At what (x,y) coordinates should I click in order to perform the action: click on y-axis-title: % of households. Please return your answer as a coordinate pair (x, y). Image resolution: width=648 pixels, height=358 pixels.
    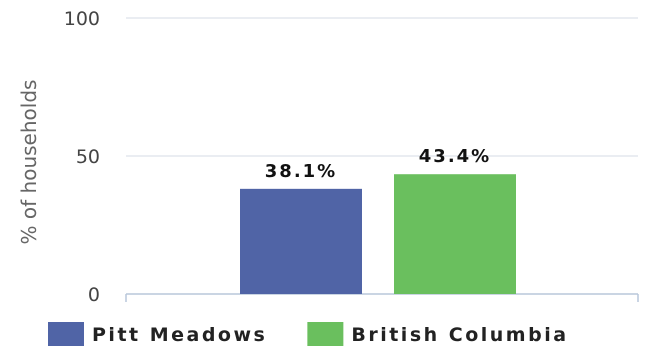
    Looking at the image, I should click on (29, 162).